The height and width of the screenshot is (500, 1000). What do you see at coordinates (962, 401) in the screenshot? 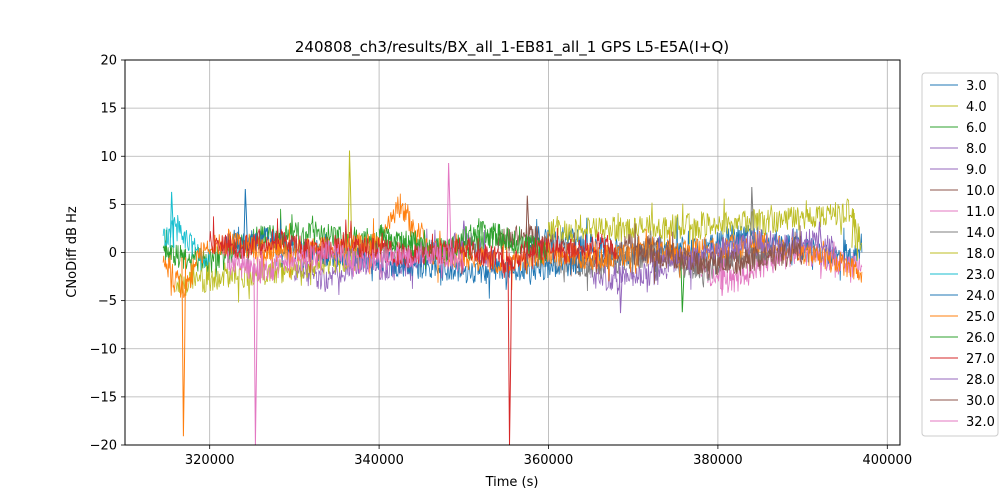
I see `legend-item: 30.0` at bounding box center [962, 401].